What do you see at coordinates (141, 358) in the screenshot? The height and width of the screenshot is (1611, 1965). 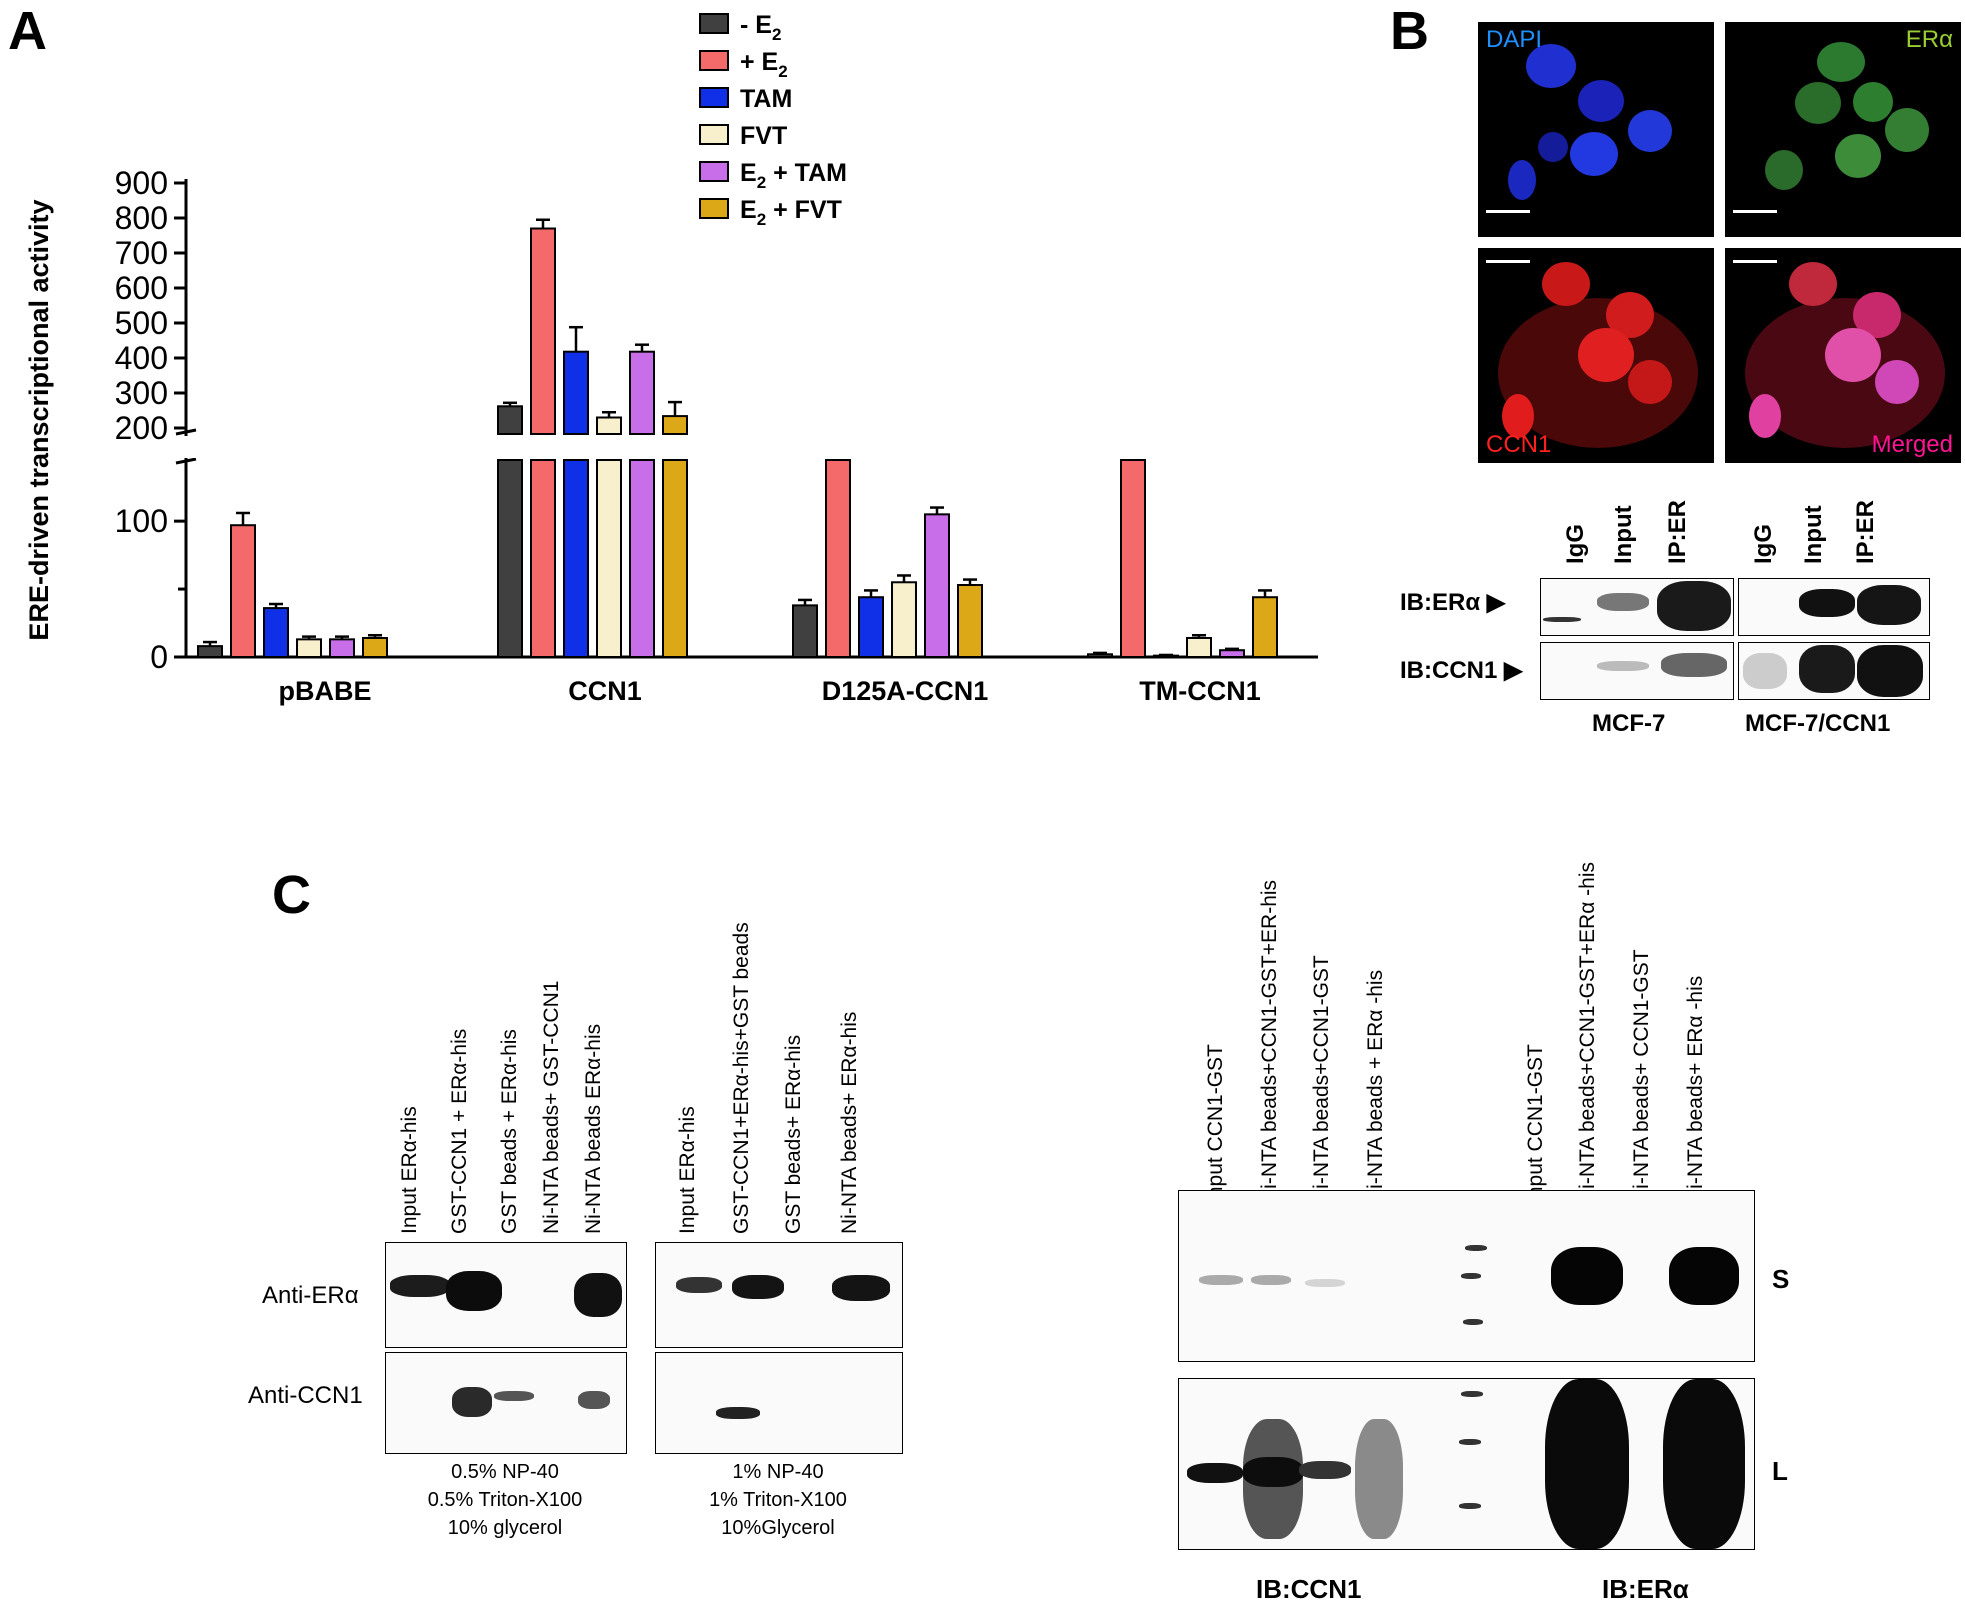 I see `y-tick-label: 400` at bounding box center [141, 358].